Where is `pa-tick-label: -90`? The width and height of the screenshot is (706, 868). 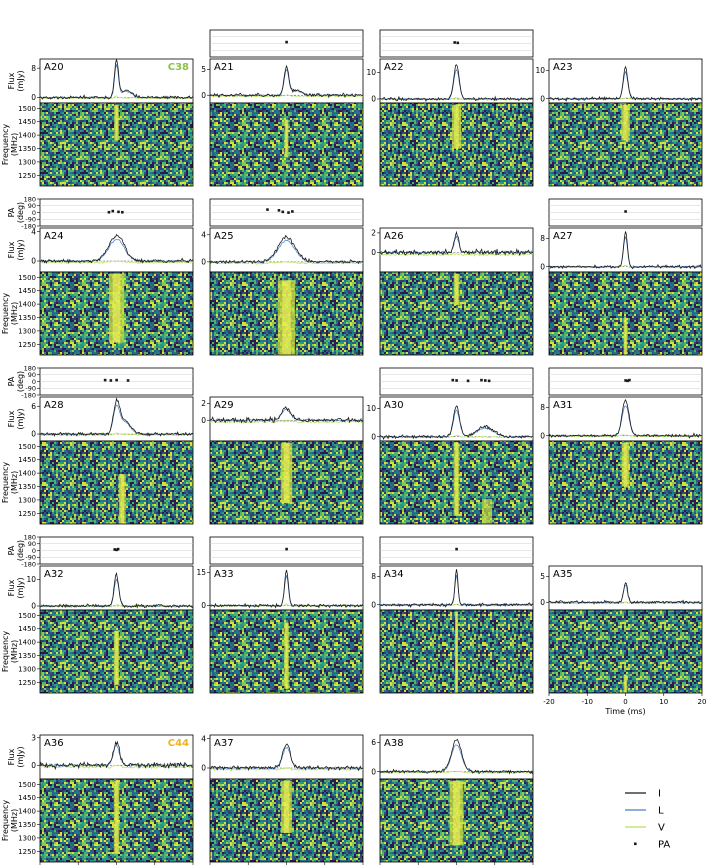 pa-tick-label: -90 is located at coordinates (30, 220).